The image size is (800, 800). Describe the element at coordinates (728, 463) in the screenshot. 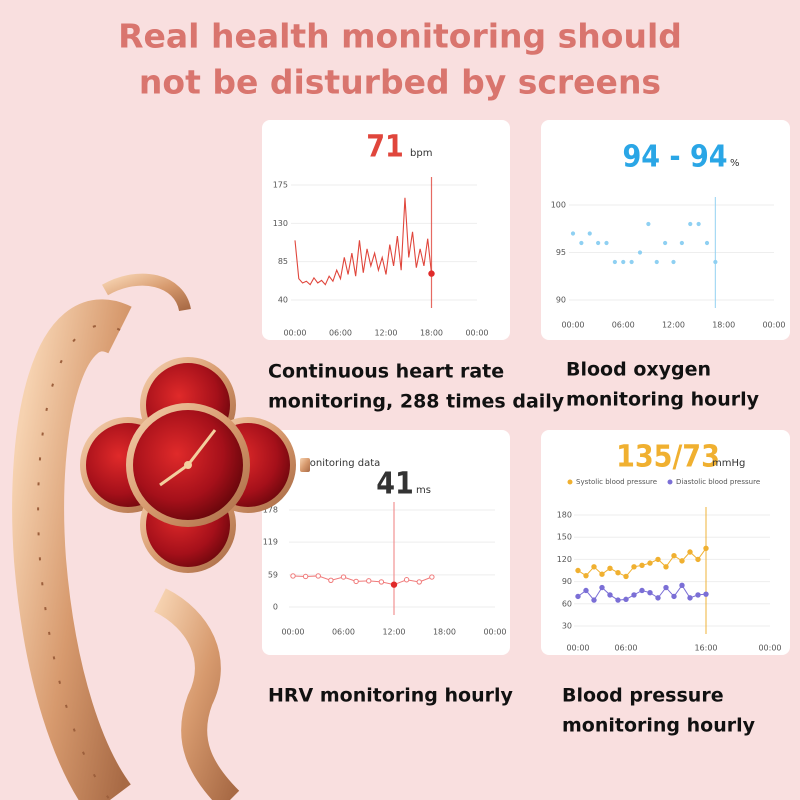

I see `unit: mmHg` at that location.